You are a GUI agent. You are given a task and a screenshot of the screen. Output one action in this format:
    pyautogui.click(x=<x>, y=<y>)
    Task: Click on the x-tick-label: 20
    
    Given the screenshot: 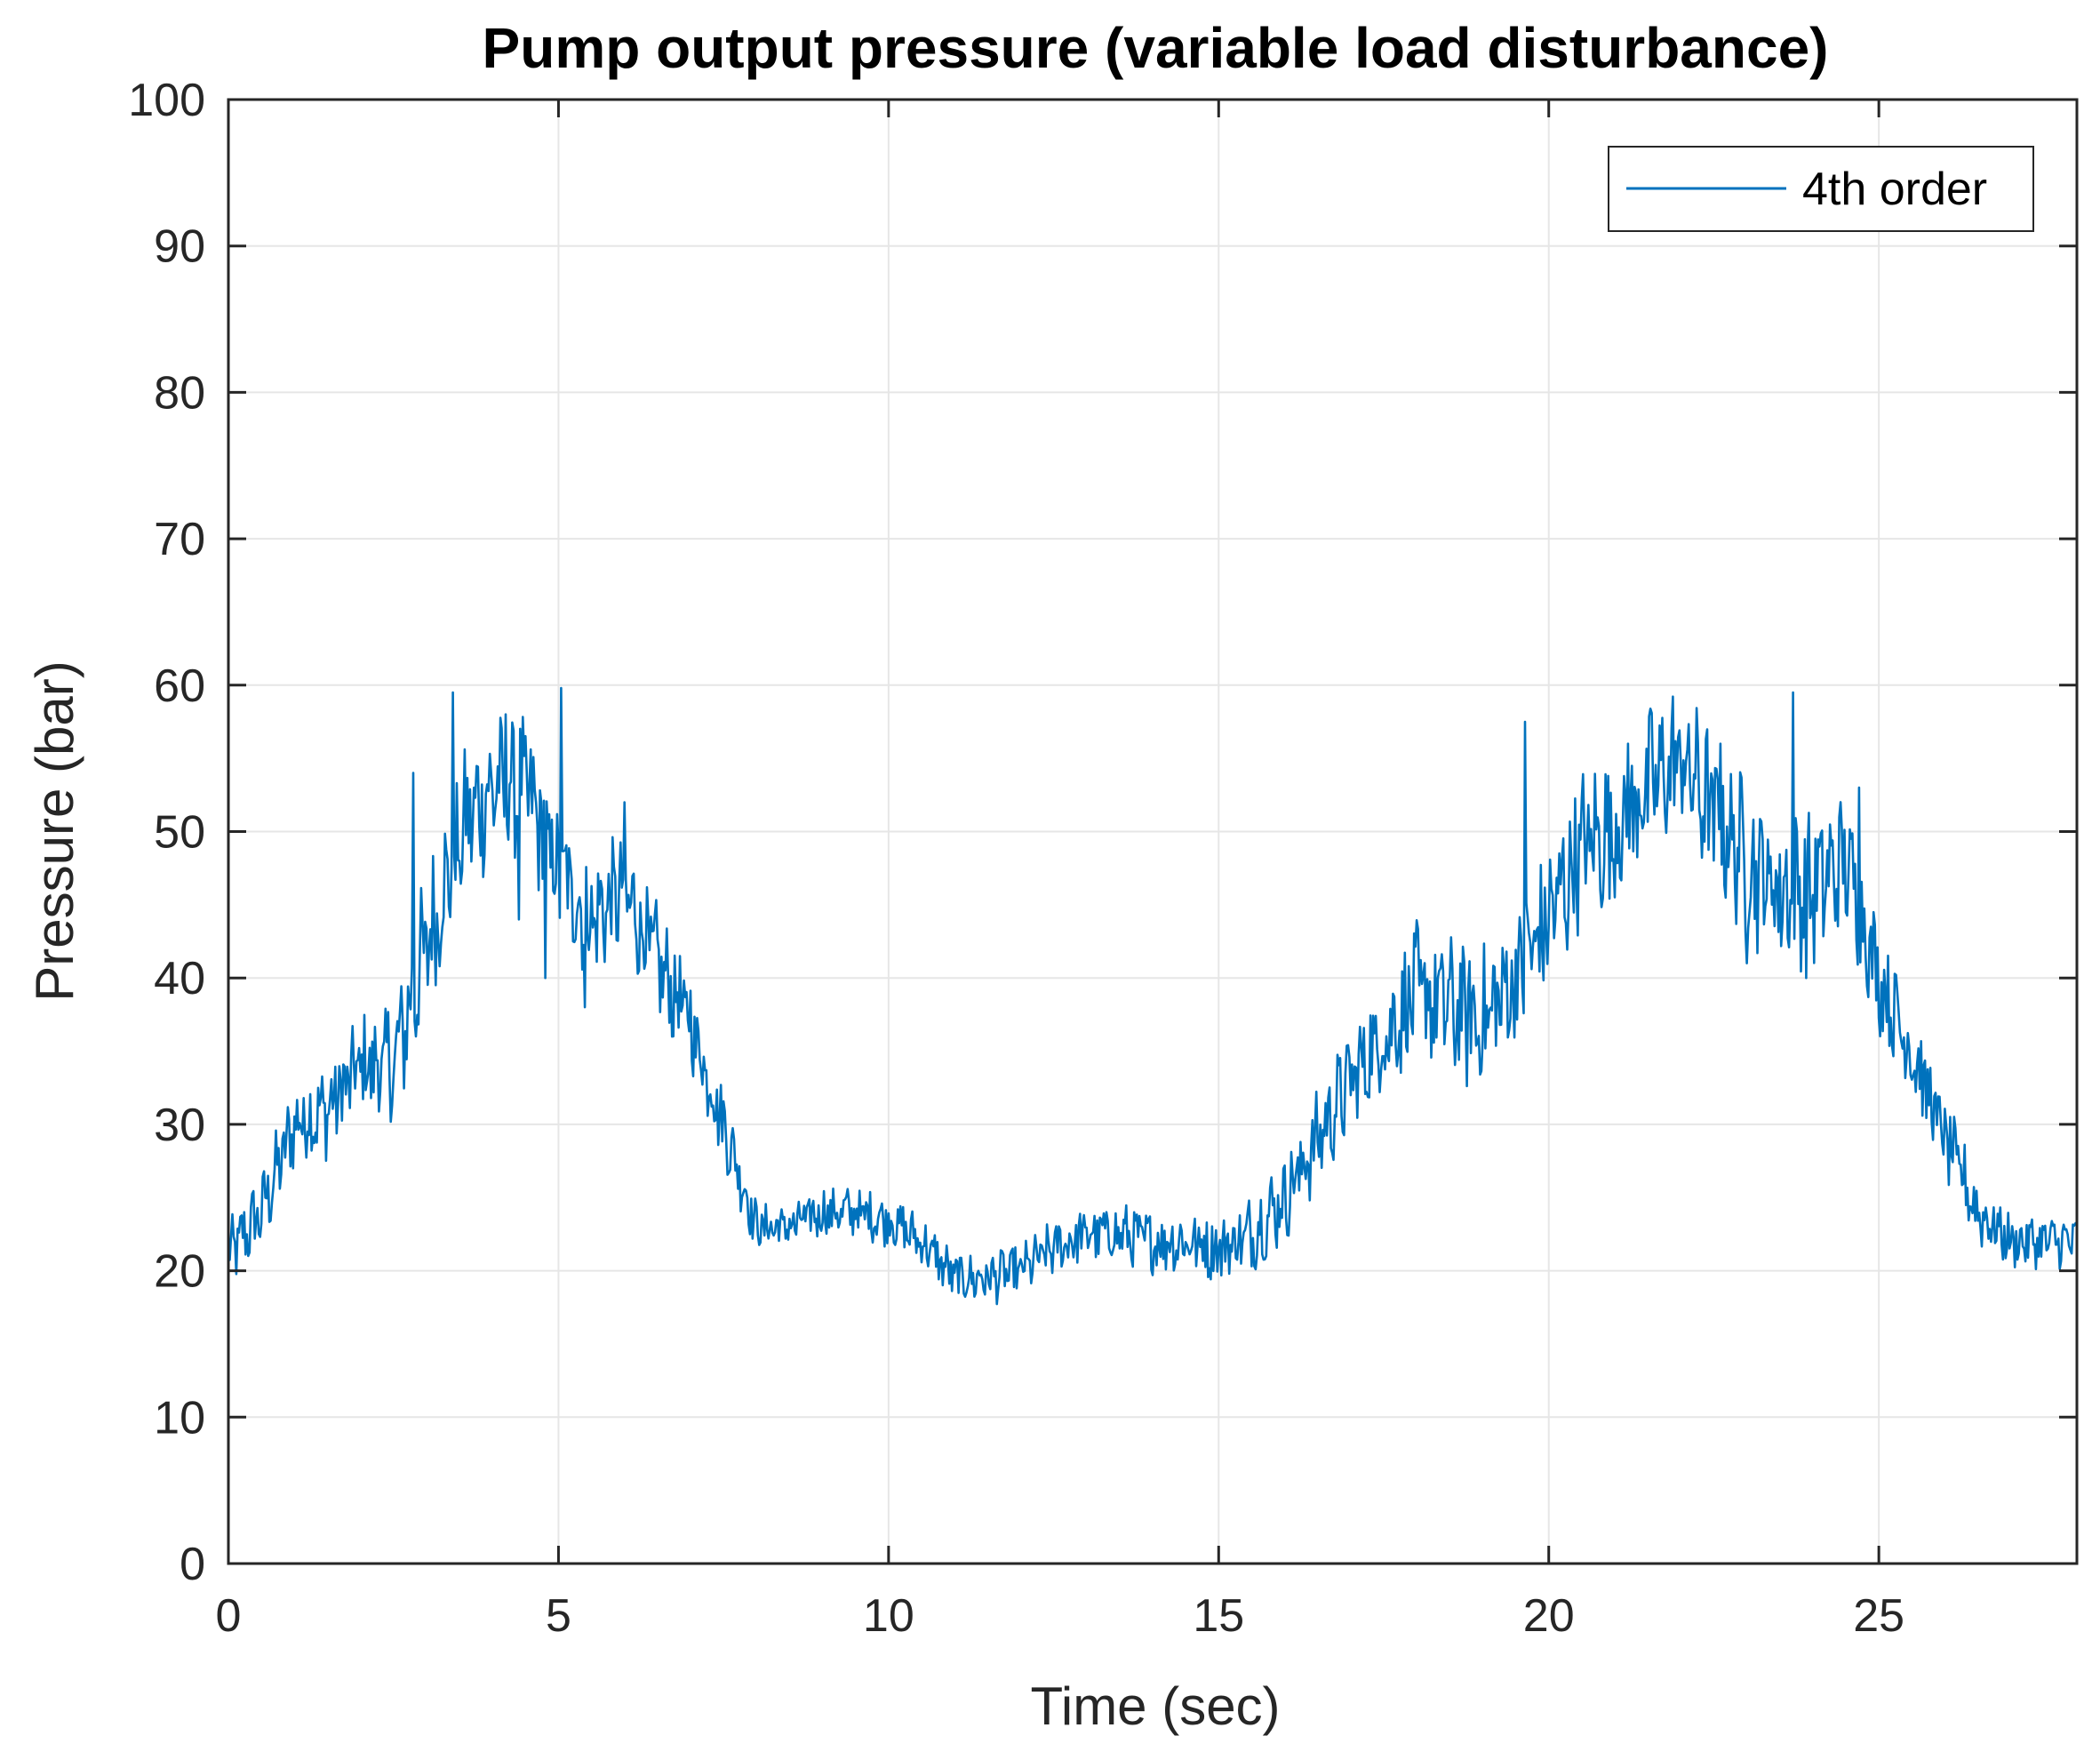 What is the action you would take?
    pyautogui.click(x=1549, y=1616)
    